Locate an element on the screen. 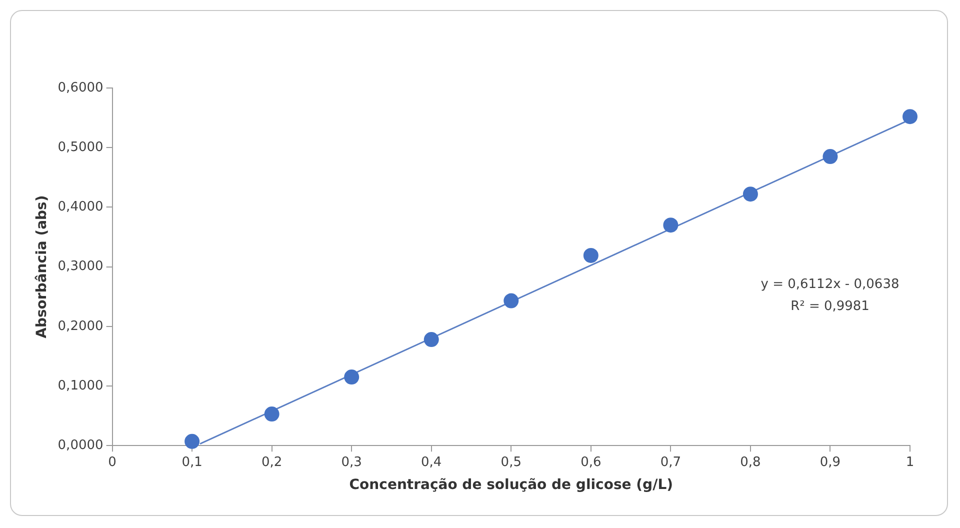 This screenshot has width=960, height=528. x-tick-label: 1 is located at coordinates (910, 462).